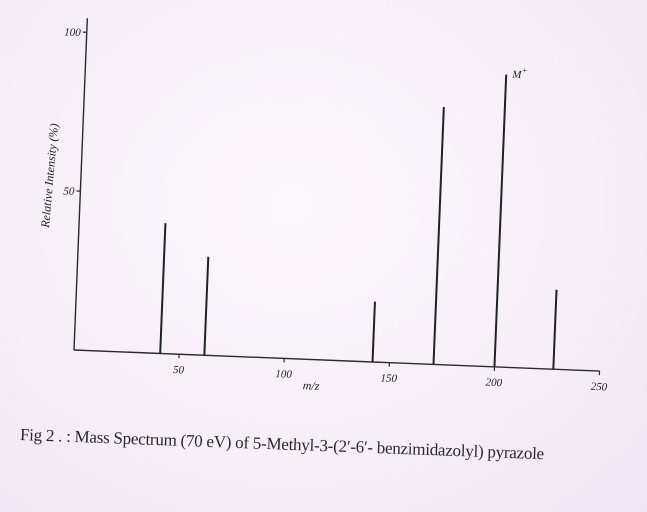  I want to click on molecular-ion-label: M+, so click(519, 73).